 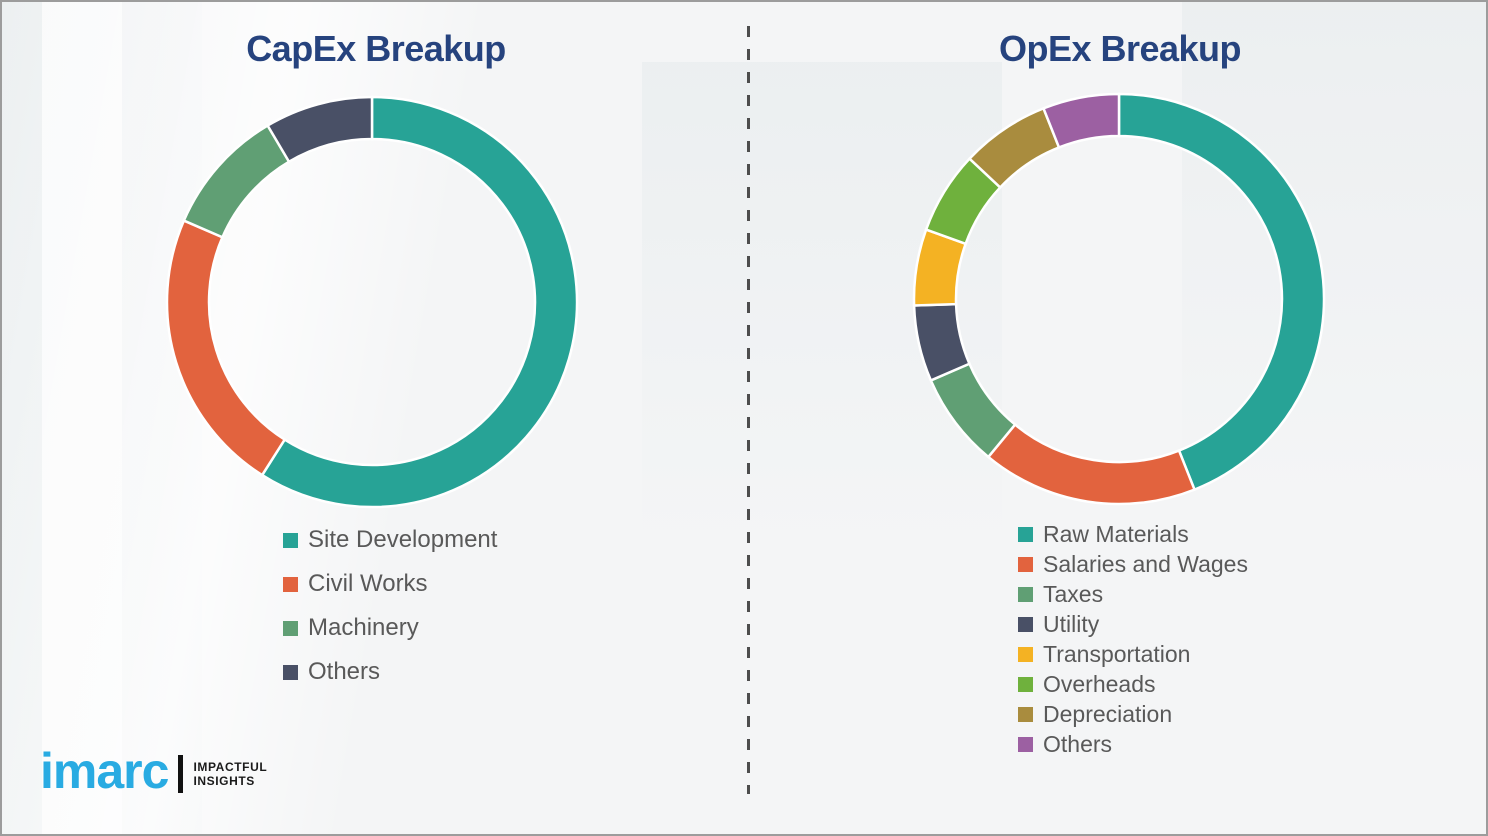 What do you see at coordinates (236, 181) in the screenshot?
I see `donut-segment-machinery` at bounding box center [236, 181].